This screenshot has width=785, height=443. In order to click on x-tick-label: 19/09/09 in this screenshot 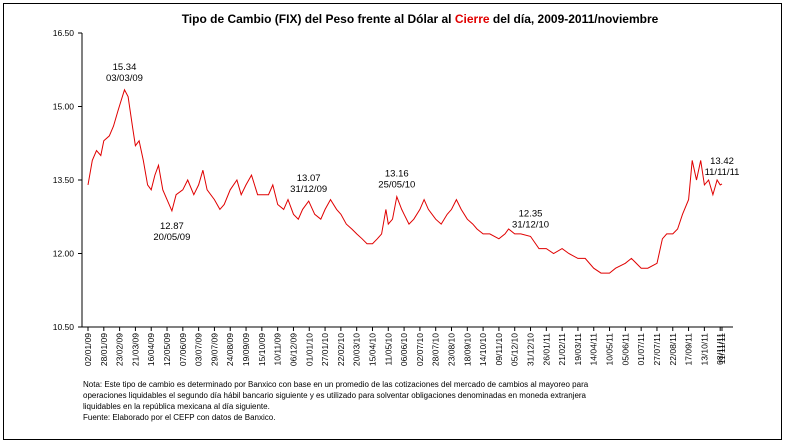, I will do `click(246, 349)`.